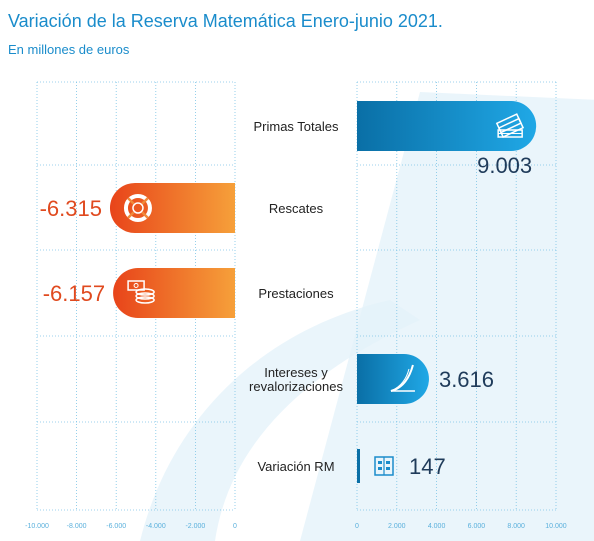 Image resolution: width=594 pixels, height=541 pixels. What do you see at coordinates (37, 526) in the screenshot?
I see `tick-label: -10.000` at bounding box center [37, 526].